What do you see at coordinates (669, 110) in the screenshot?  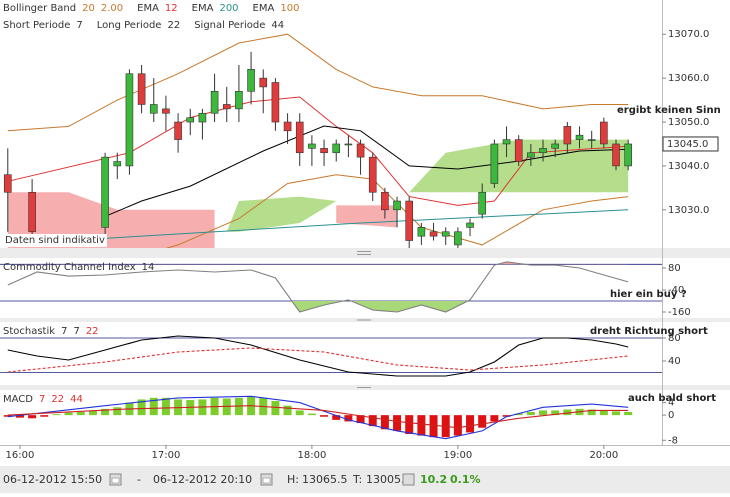 I see `annotation: ergibt keinen Sinn` at bounding box center [669, 110].